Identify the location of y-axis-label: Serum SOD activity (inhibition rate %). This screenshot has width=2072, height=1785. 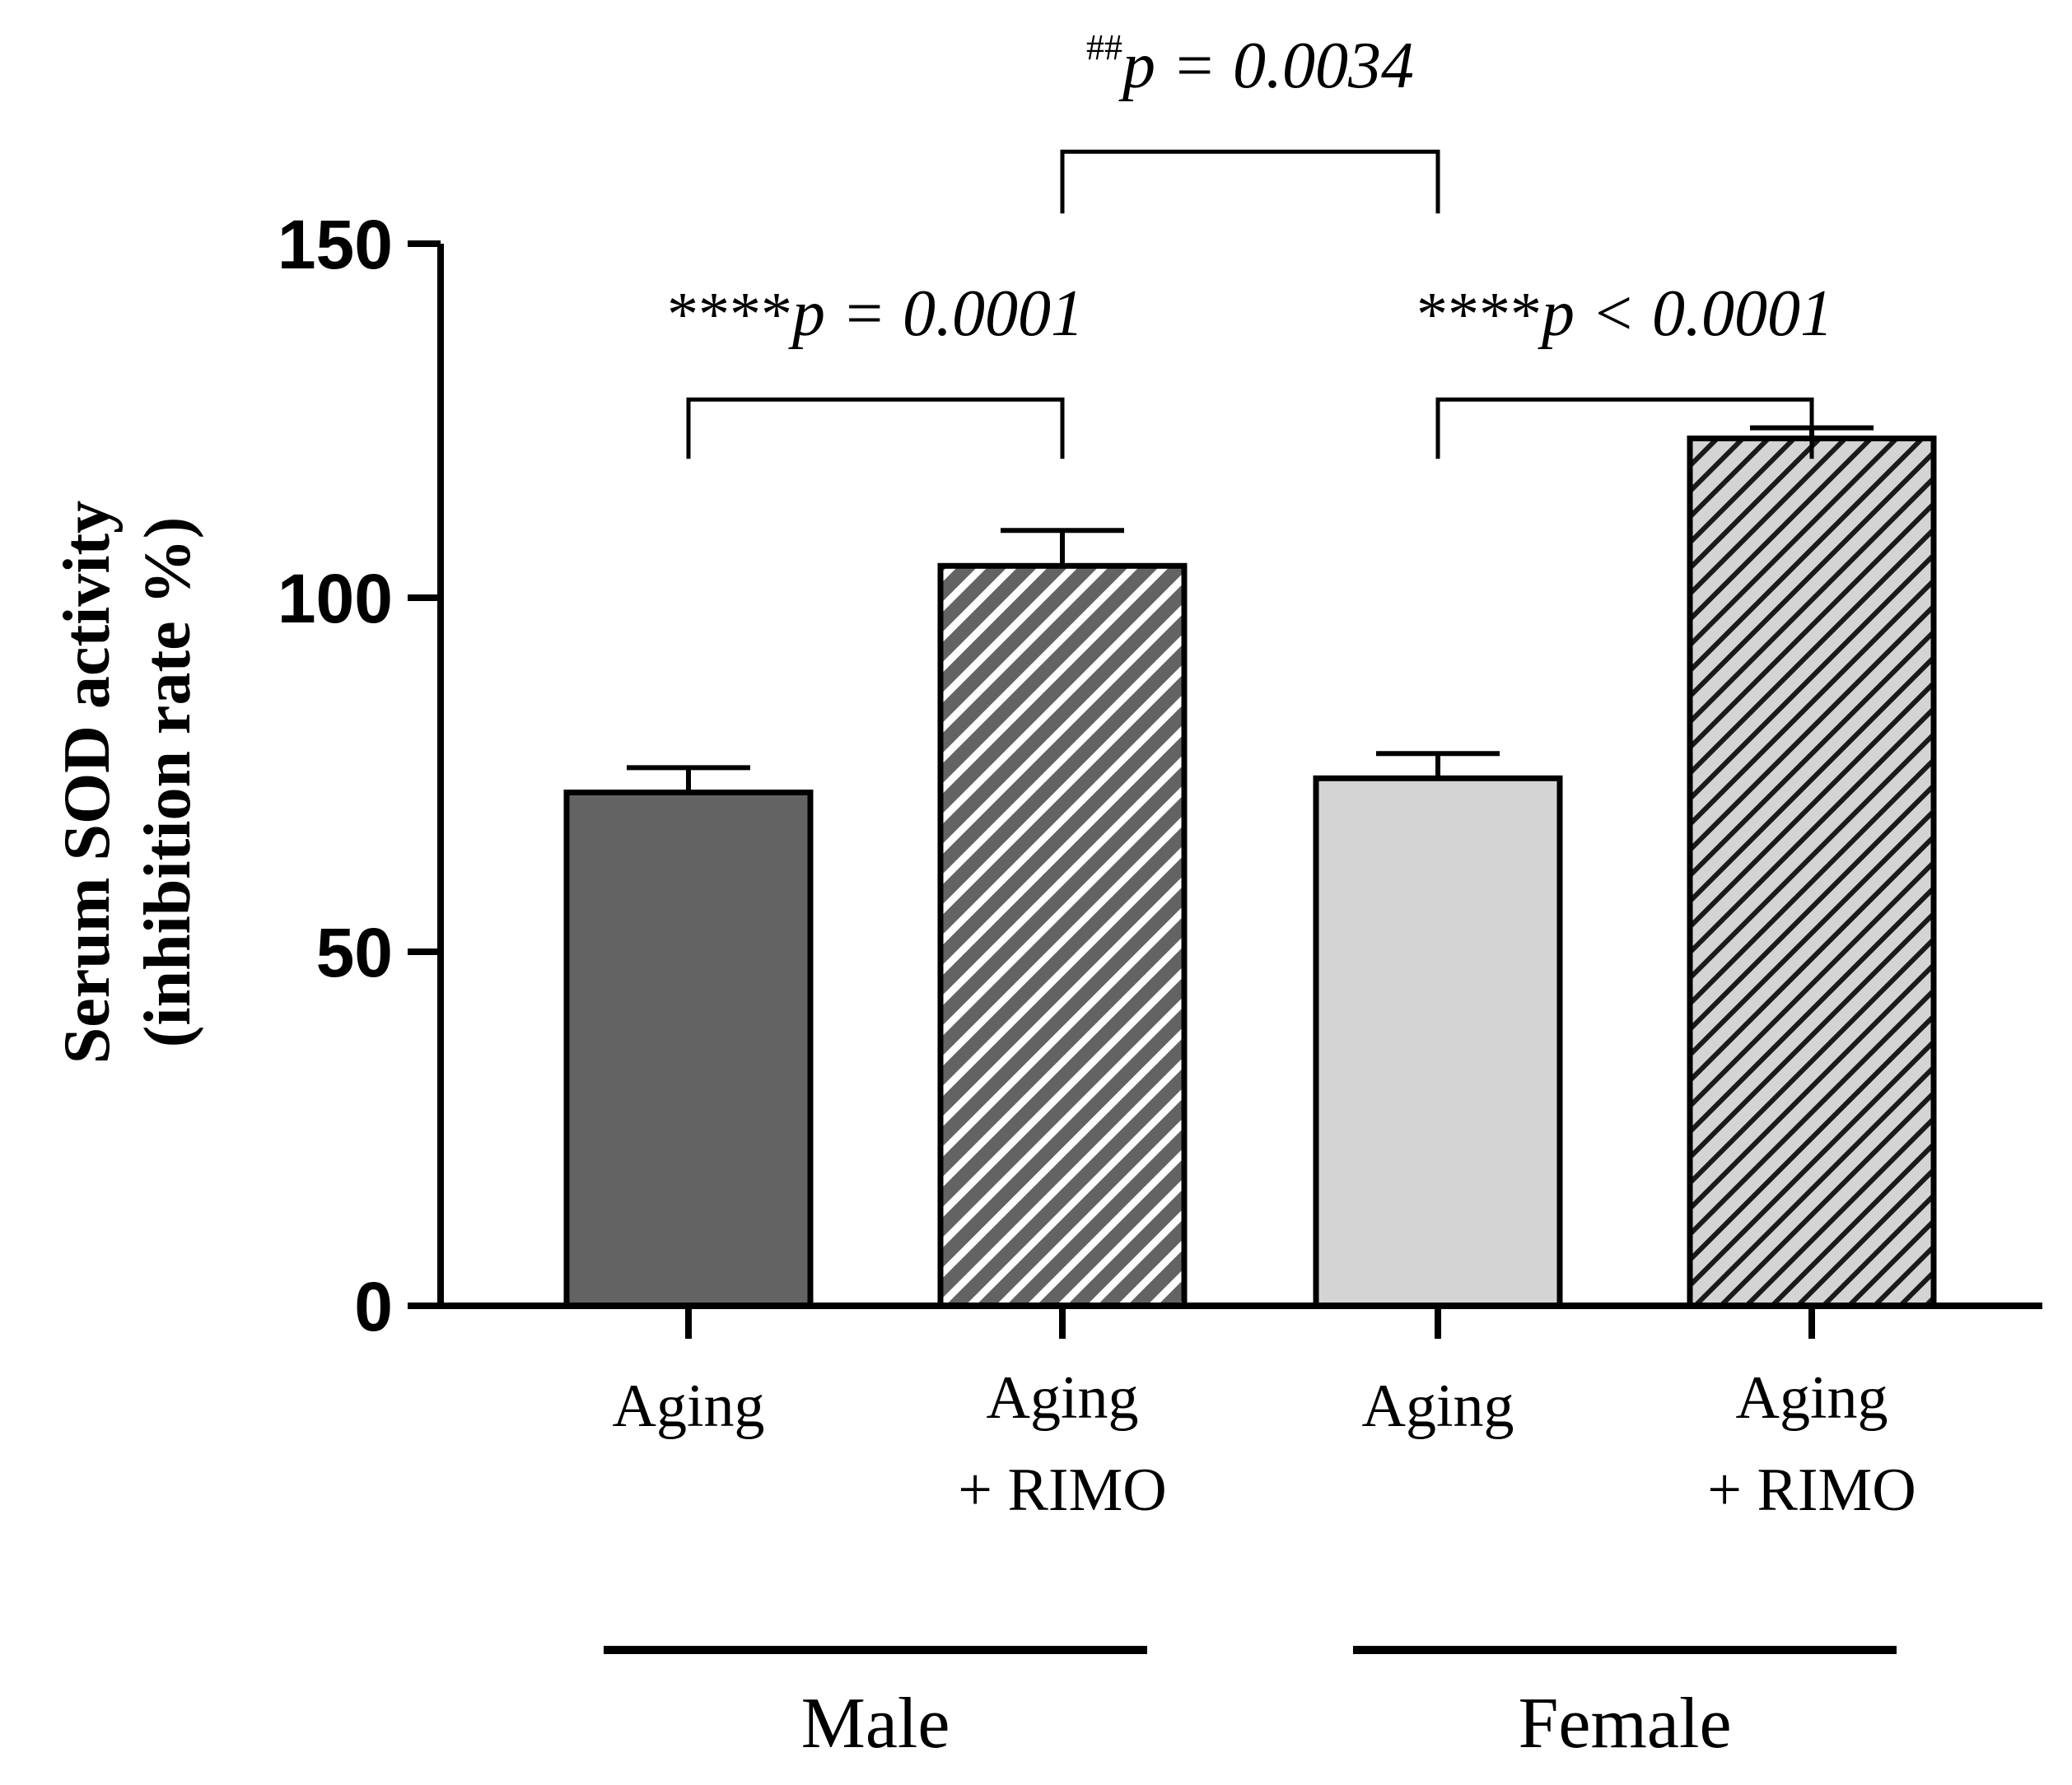
(127, 782).